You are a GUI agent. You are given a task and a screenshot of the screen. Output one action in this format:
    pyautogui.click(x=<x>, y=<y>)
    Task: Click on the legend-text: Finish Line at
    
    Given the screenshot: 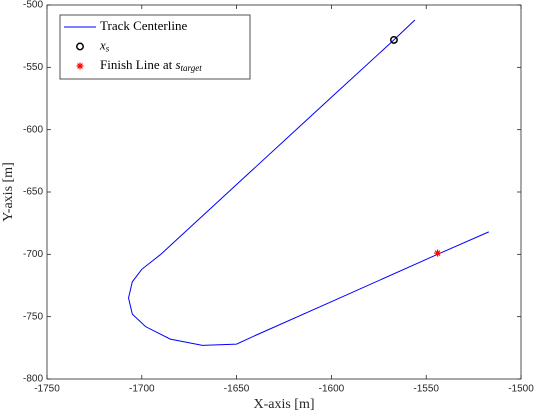 What is the action you would take?
    pyautogui.click(x=137, y=64)
    